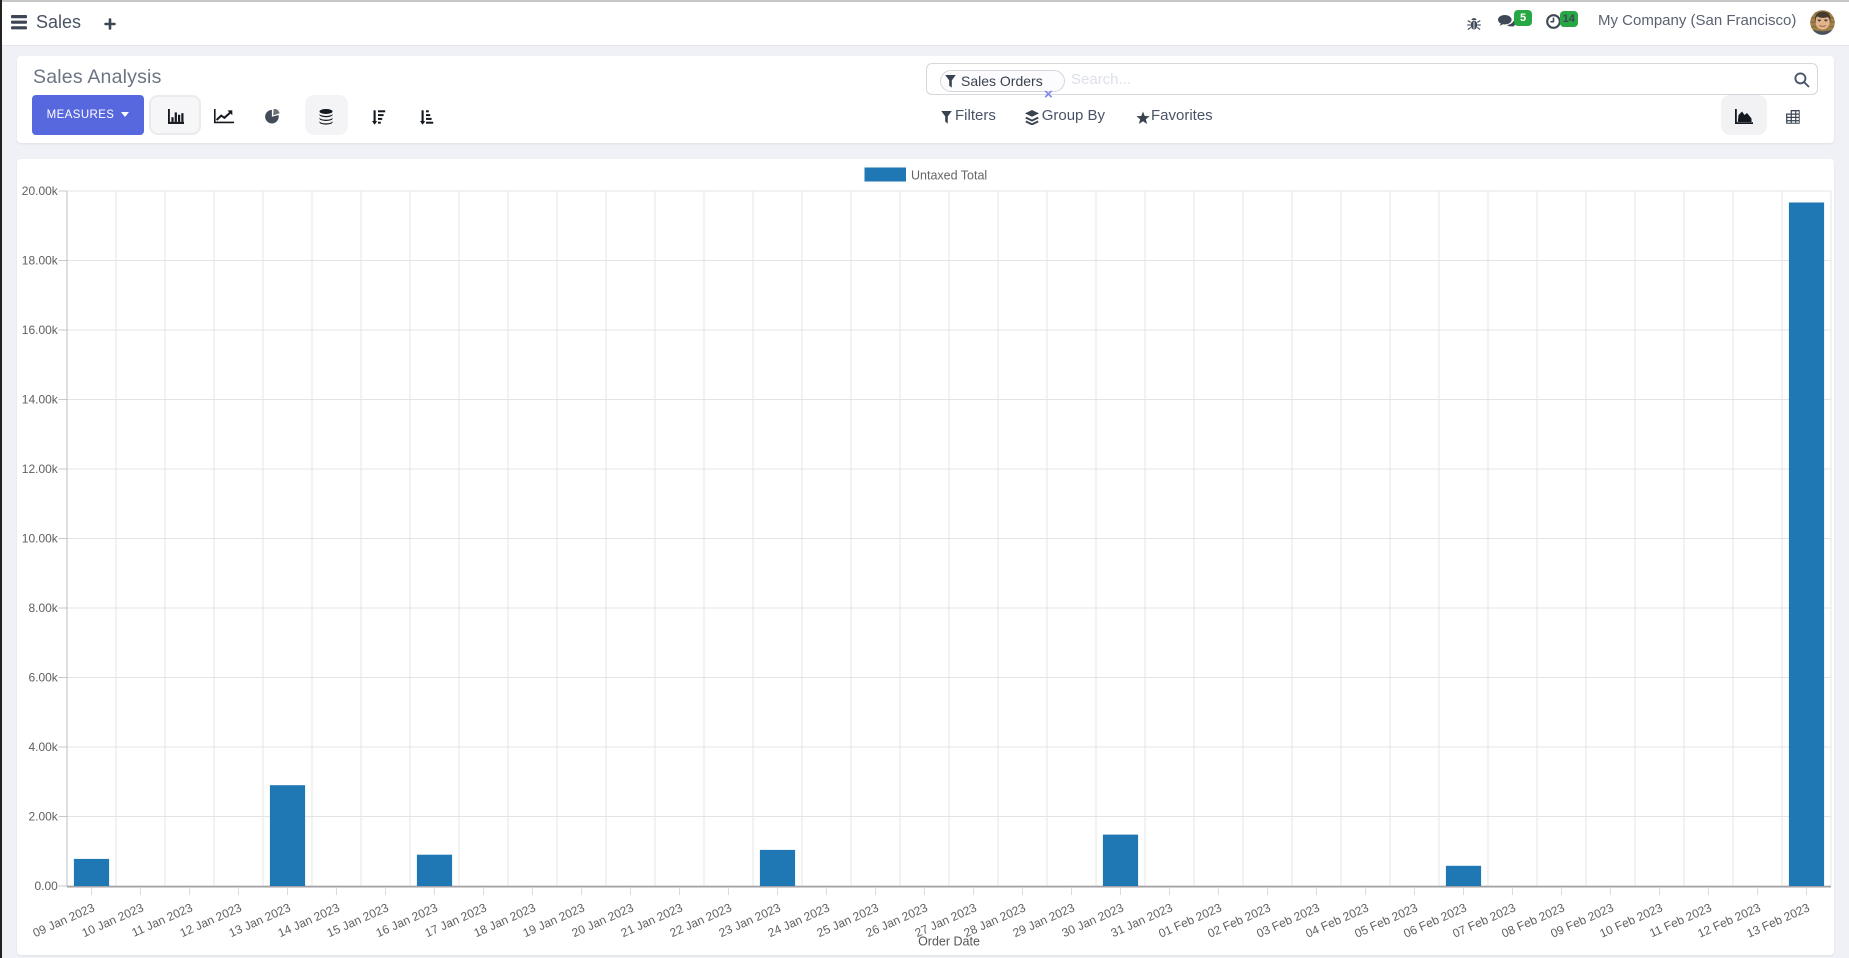 The image size is (1849, 958). What do you see at coordinates (40, 261) in the screenshot?
I see `svg-text: 18.00k` at bounding box center [40, 261].